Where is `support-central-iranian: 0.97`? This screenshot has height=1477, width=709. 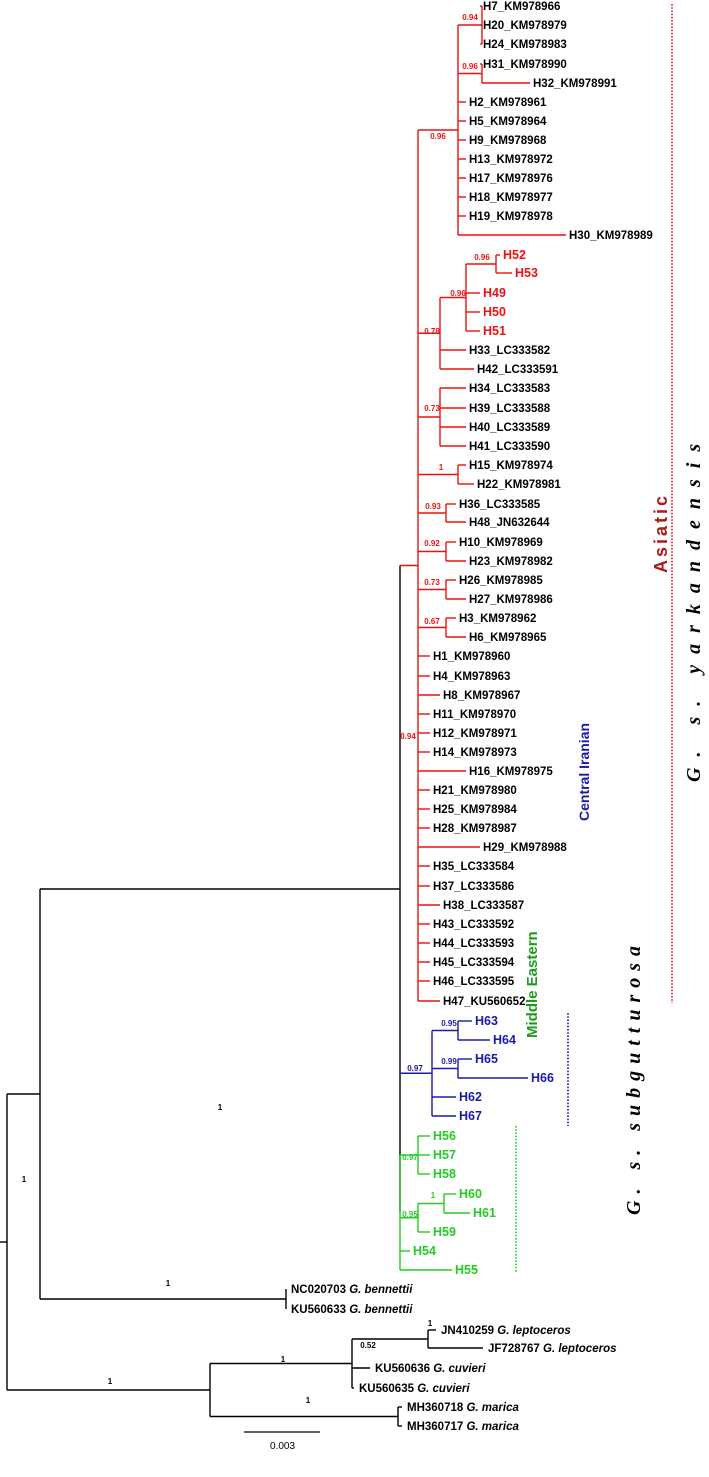
support-central-iranian: 0.97 is located at coordinates (415, 1068).